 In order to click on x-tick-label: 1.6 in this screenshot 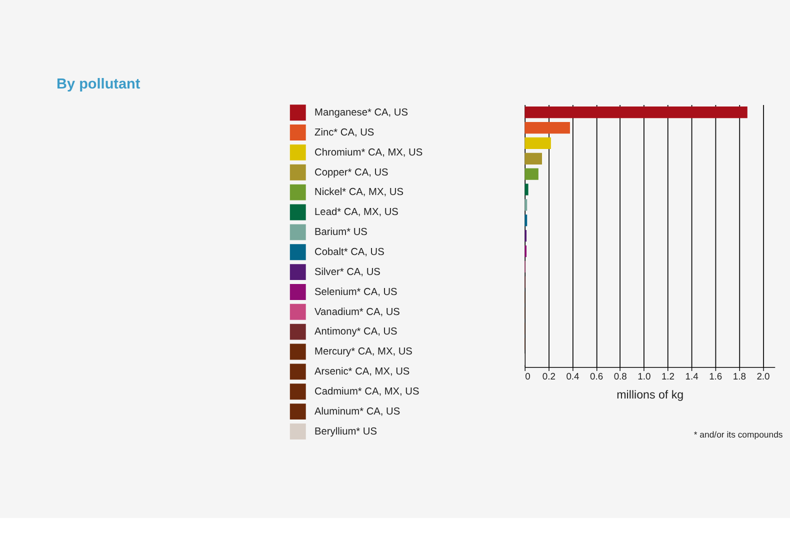, I will do `click(715, 376)`.